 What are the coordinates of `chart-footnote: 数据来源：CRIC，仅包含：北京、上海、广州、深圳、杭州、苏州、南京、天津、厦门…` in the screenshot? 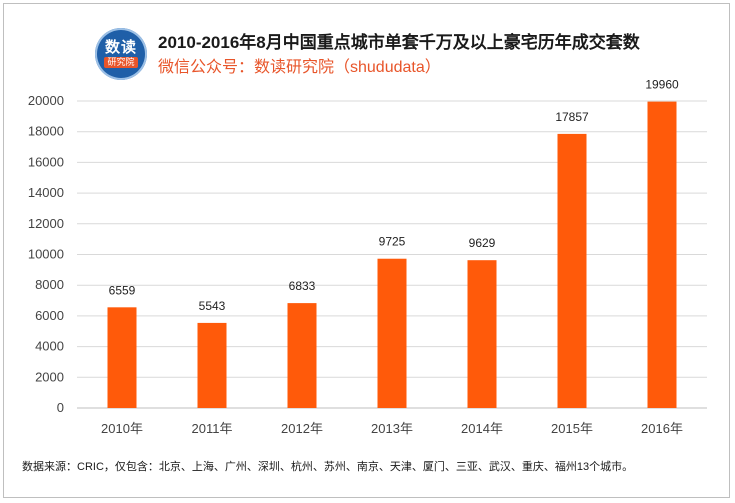 It's located at (328, 467).